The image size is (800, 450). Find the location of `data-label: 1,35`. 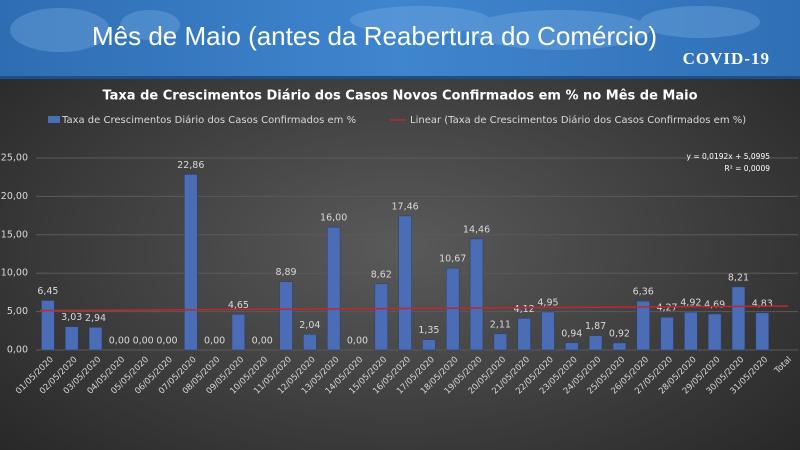

data-label: 1,35 is located at coordinates (428, 330).